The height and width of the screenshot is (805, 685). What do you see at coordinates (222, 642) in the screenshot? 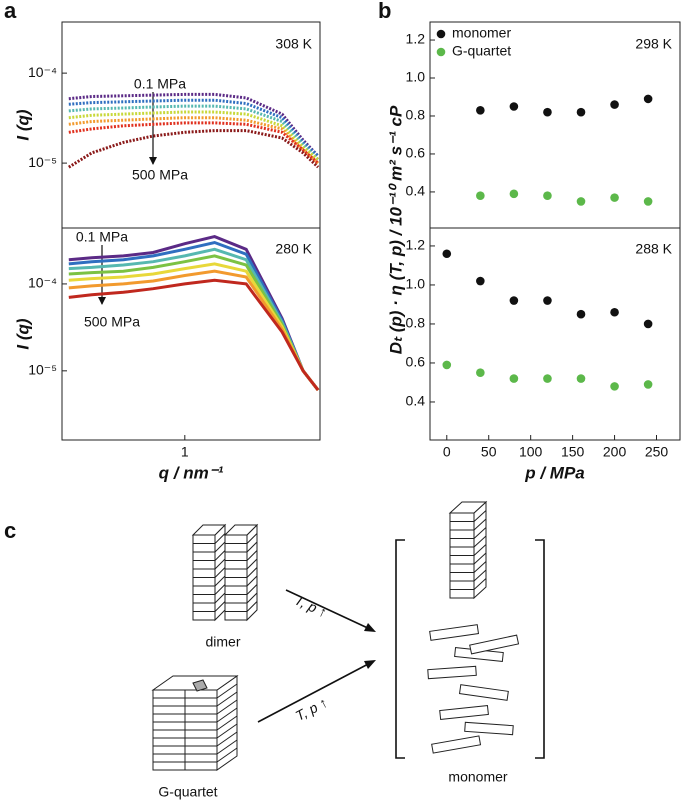
I see `diagram-label: dimer` at bounding box center [222, 642].